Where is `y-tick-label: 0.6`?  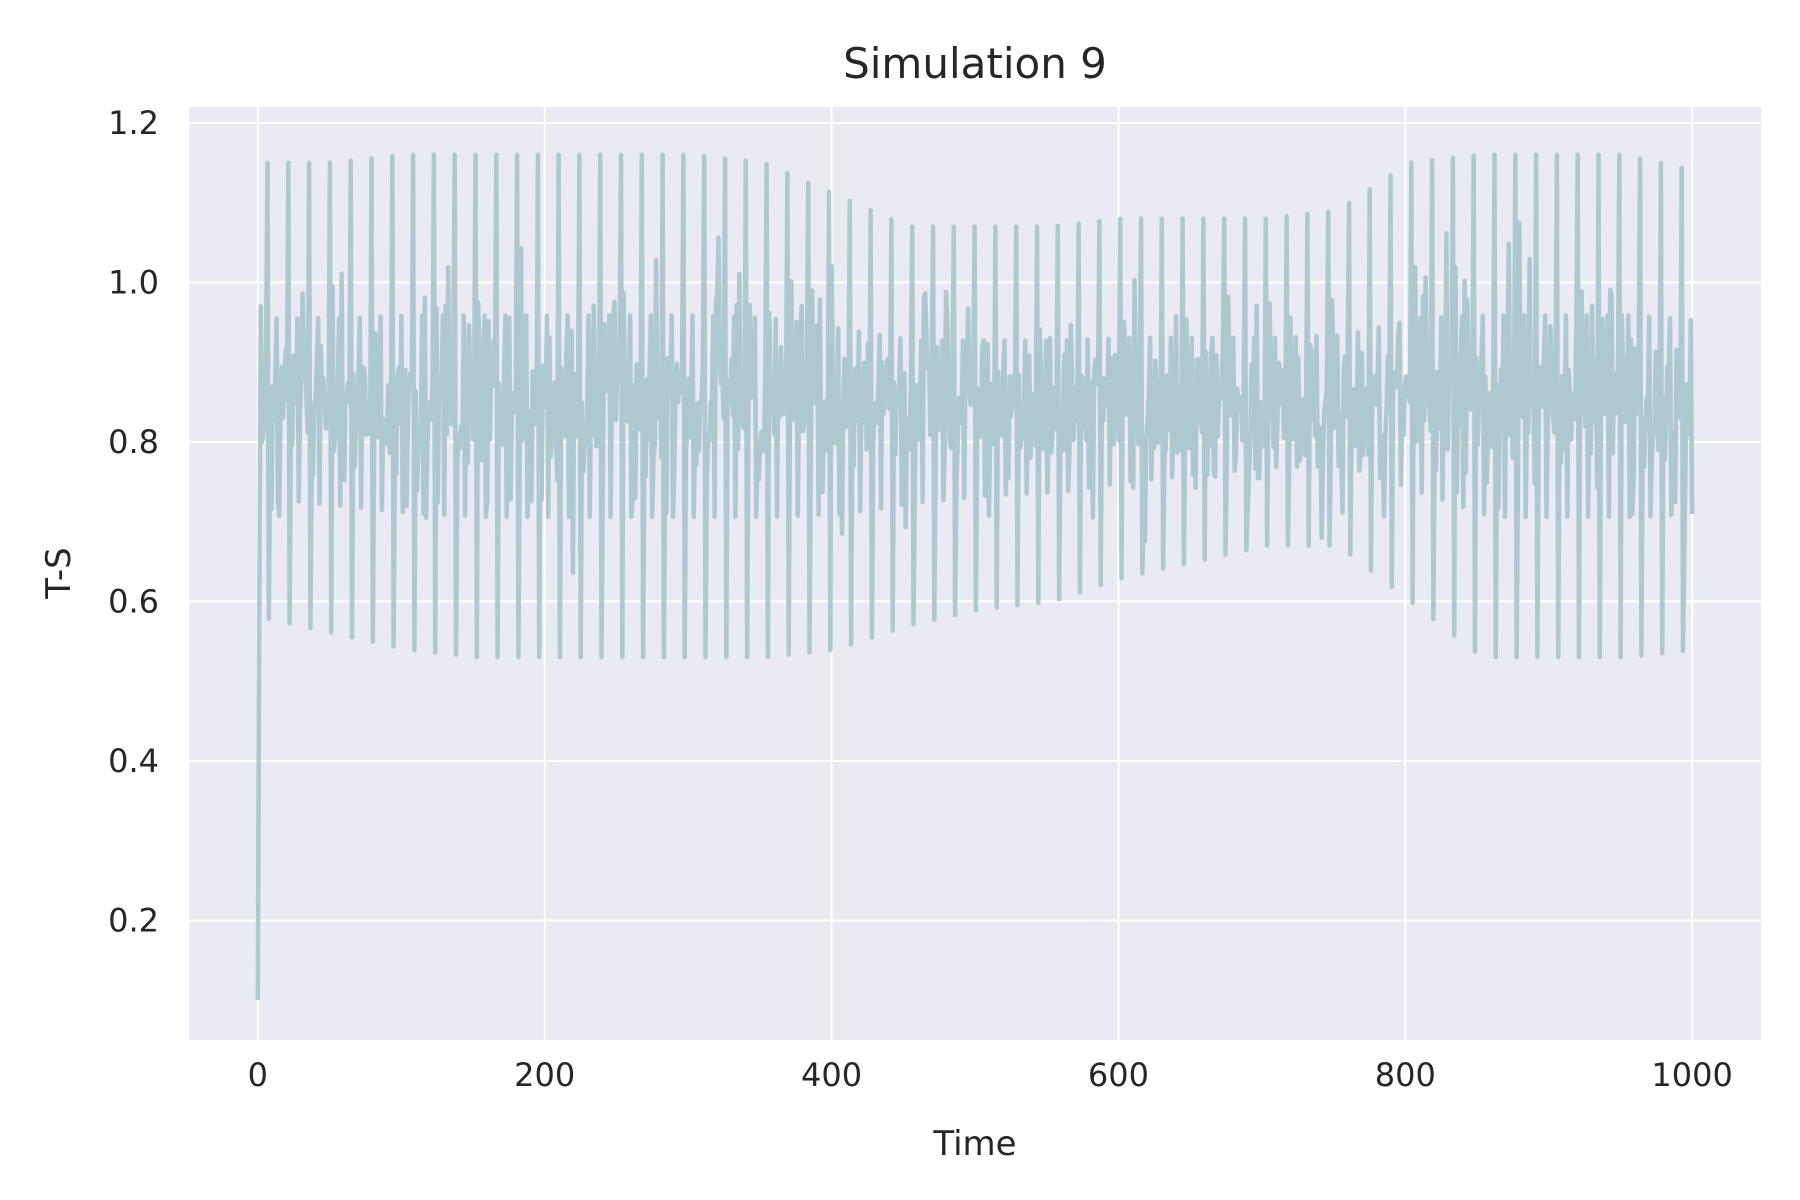 y-tick-label: 0.6 is located at coordinates (133, 601).